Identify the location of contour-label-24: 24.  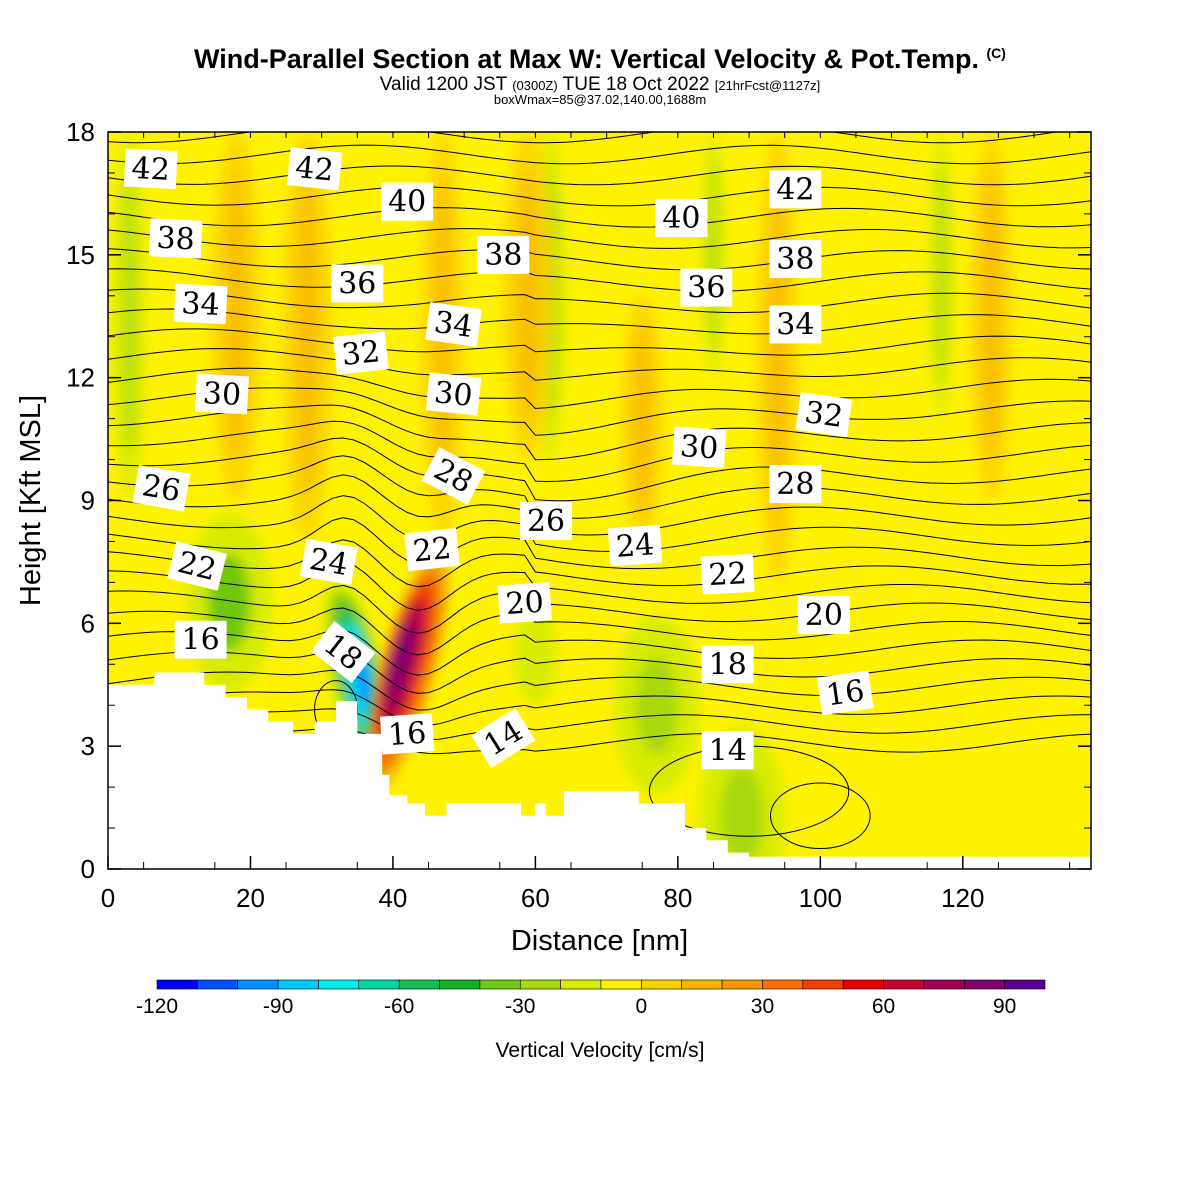
(635, 545).